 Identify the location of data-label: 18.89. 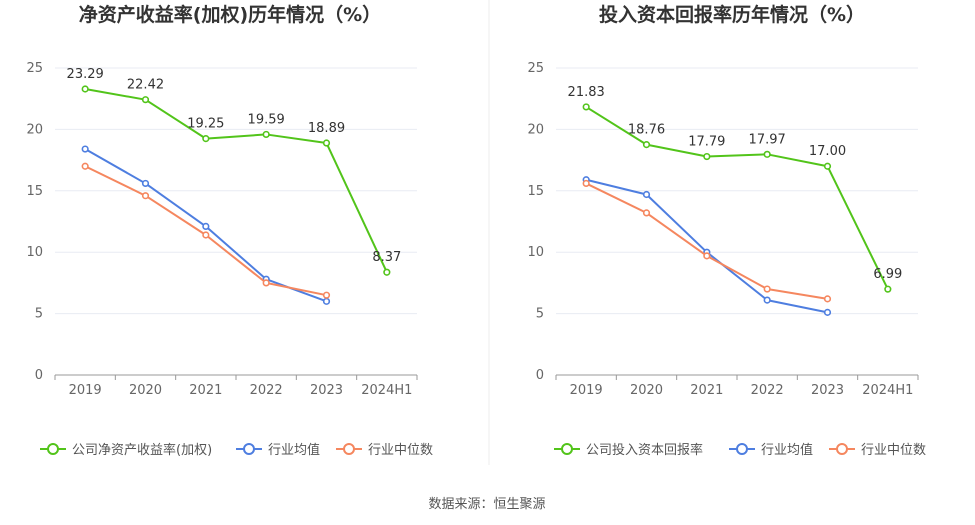
(326, 128).